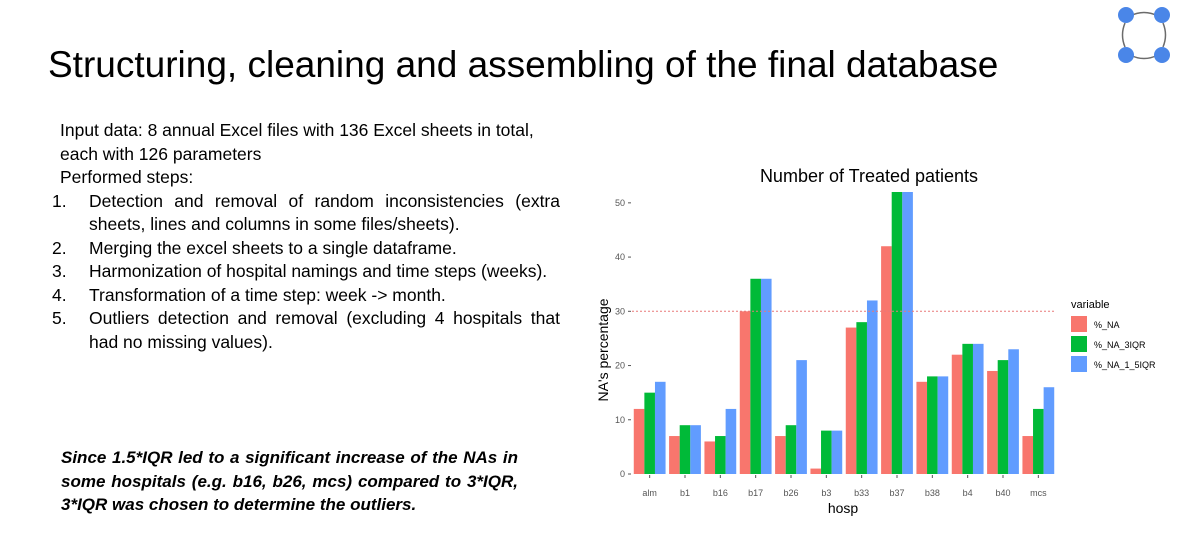 This screenshot has height=548, width=1180. I want to click on x-tick-label: b4, so click(968, 493).